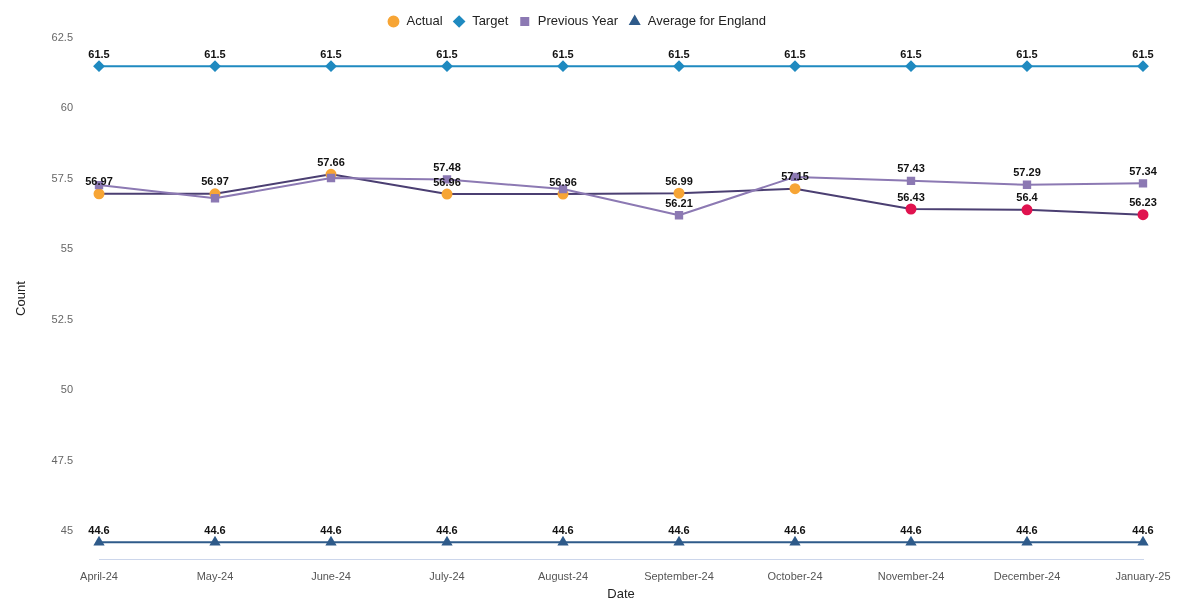 This screenshot has width=1179, height=604. Describe the element at coordinates (621, 593) in the screenshot. I see `x-axis-title: Date` at that location.